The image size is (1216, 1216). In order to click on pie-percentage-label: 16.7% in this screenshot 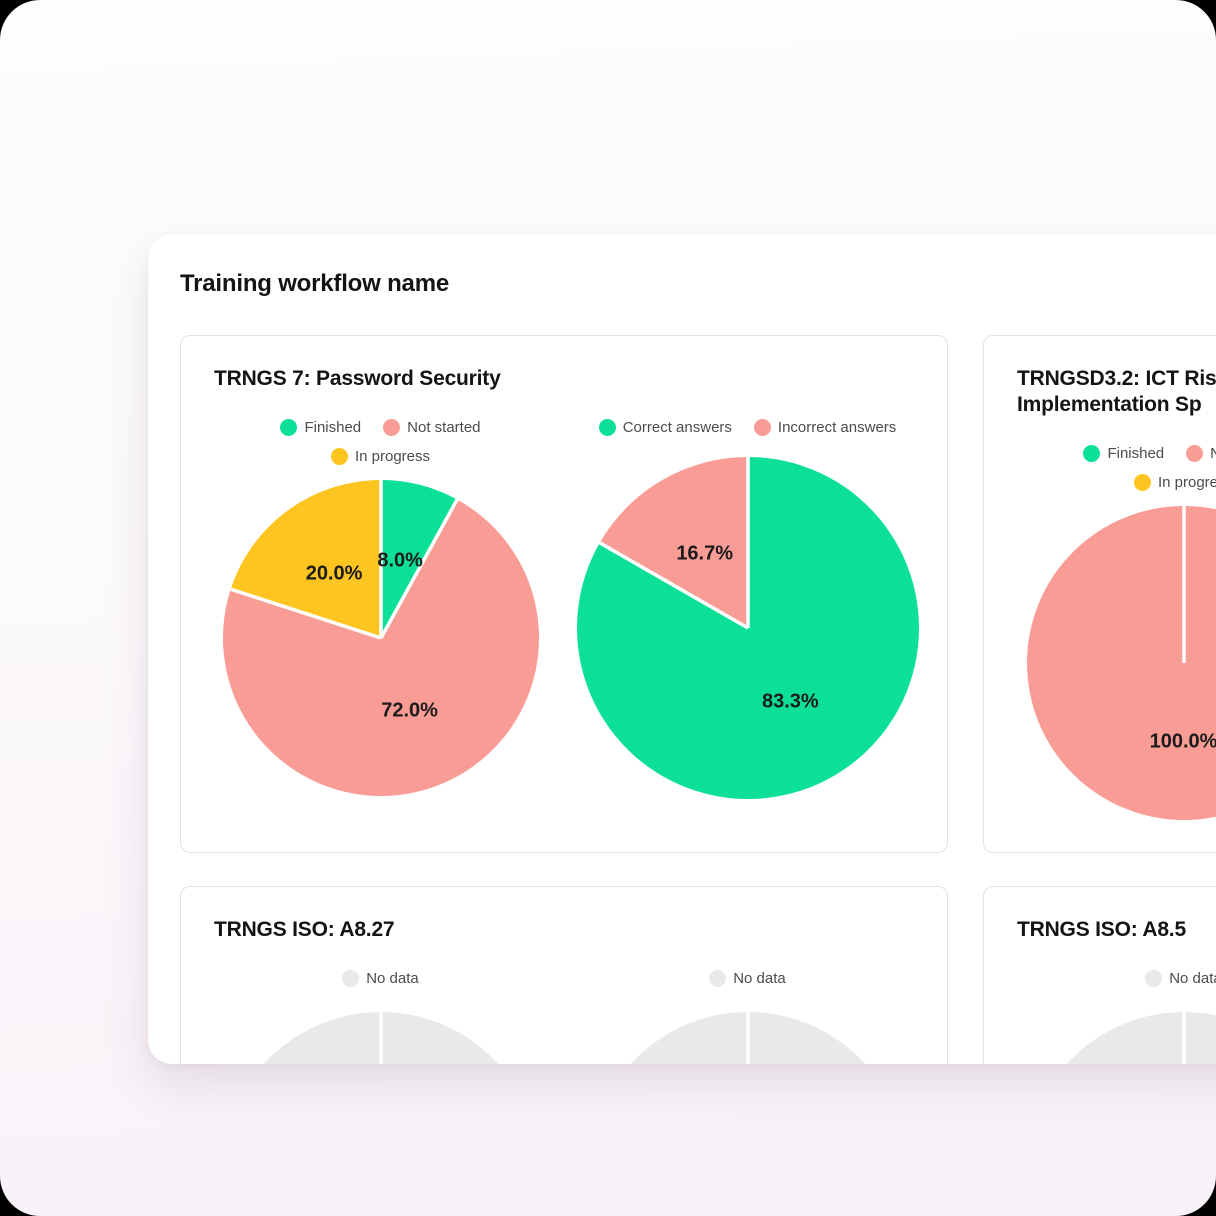, I will do `click(705, 553)`.